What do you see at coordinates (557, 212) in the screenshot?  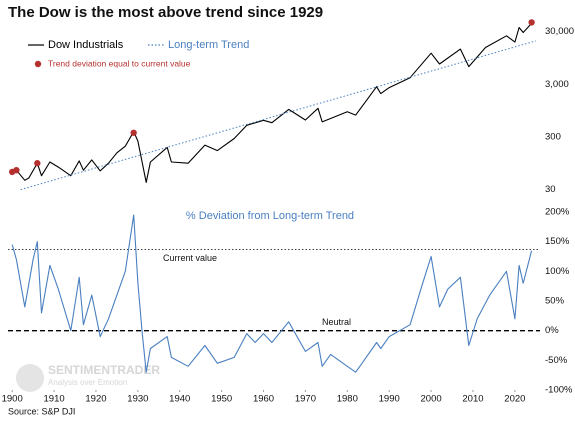 I see `y-tick-label: 200%` at bounding box center [557, 212].